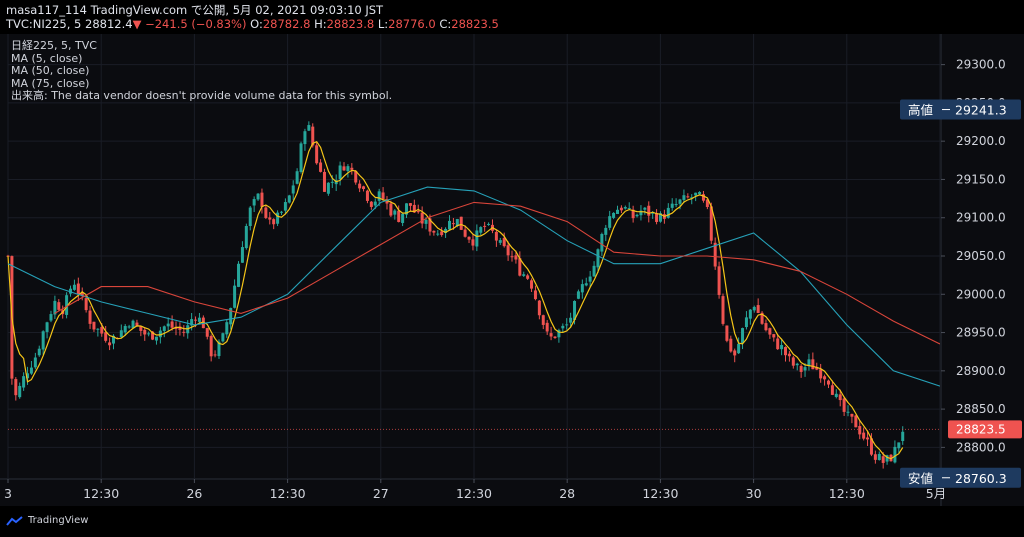 This screenshot has height=537, width=1024. I want to click on price-change: −241.5 (−0.83%), so click(196, 24).